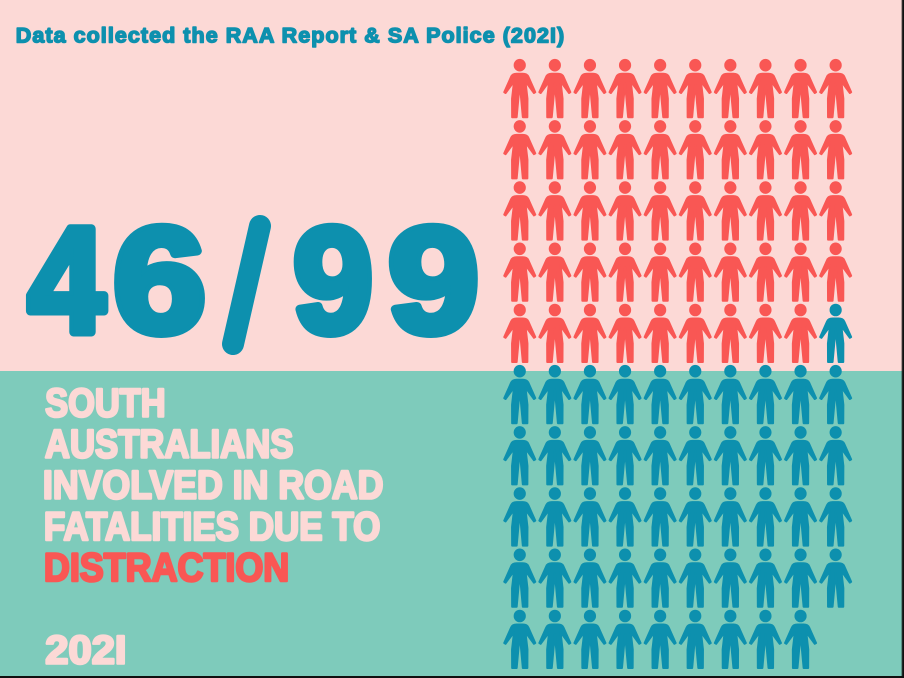  Describe the element at coordinates (212, 526) in the screenshot. I see `svg-text: FATALITIES DUE TO` at that location.